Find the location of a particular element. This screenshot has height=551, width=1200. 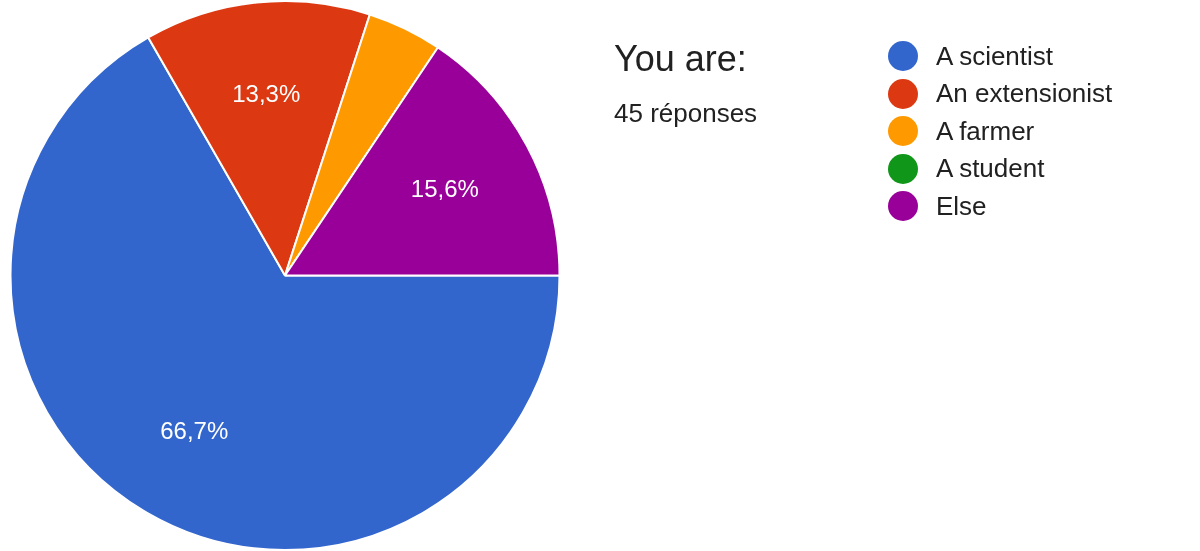

legend-label: A scientist is located at coordinates (995, 56).